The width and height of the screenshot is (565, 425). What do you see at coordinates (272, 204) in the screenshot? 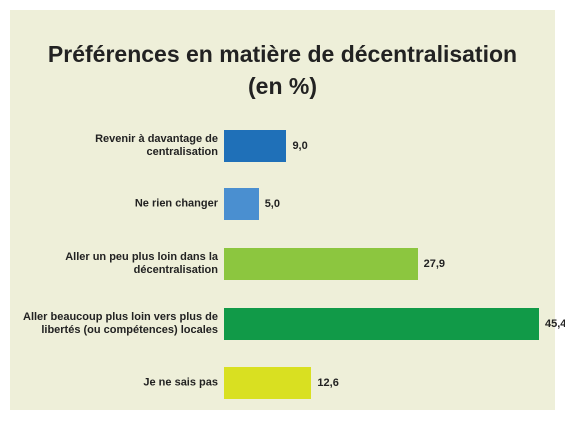
I see `value-label: 5,0` at bounding box center [272, 204].